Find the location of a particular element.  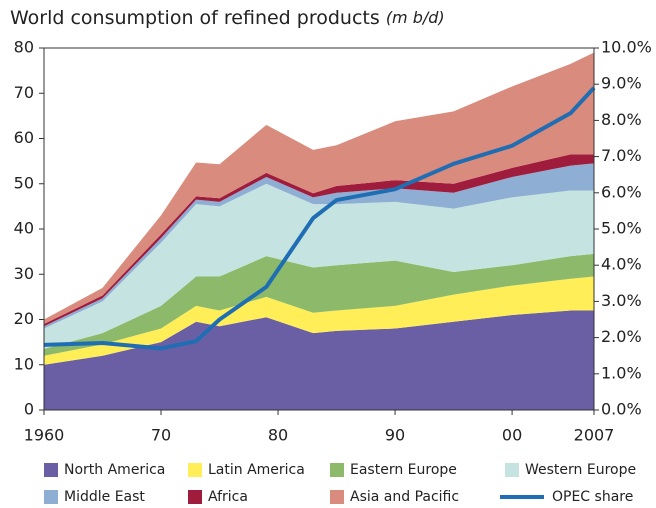

x-tick-label: 1960 is located at coordinates (44, 435).